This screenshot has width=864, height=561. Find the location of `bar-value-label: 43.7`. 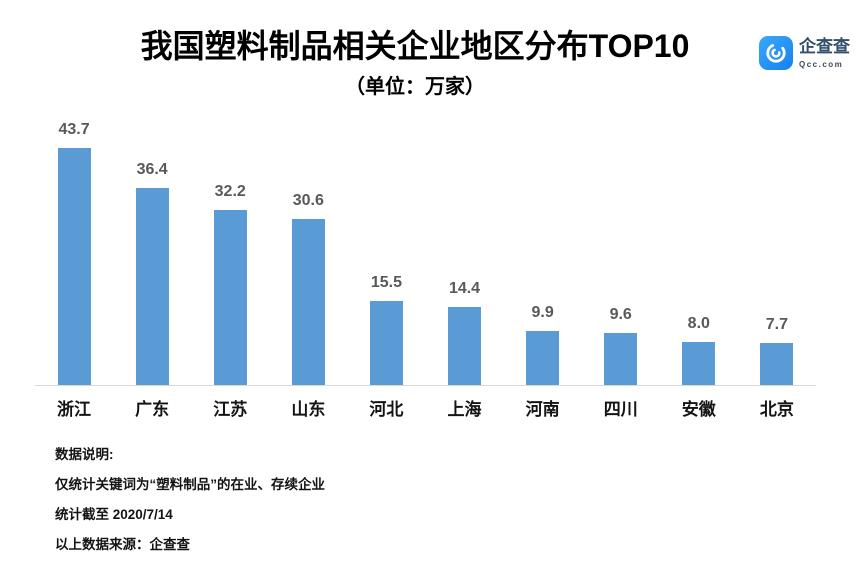

bar-value-label: 43.7 is located at coordinates (74, 129).